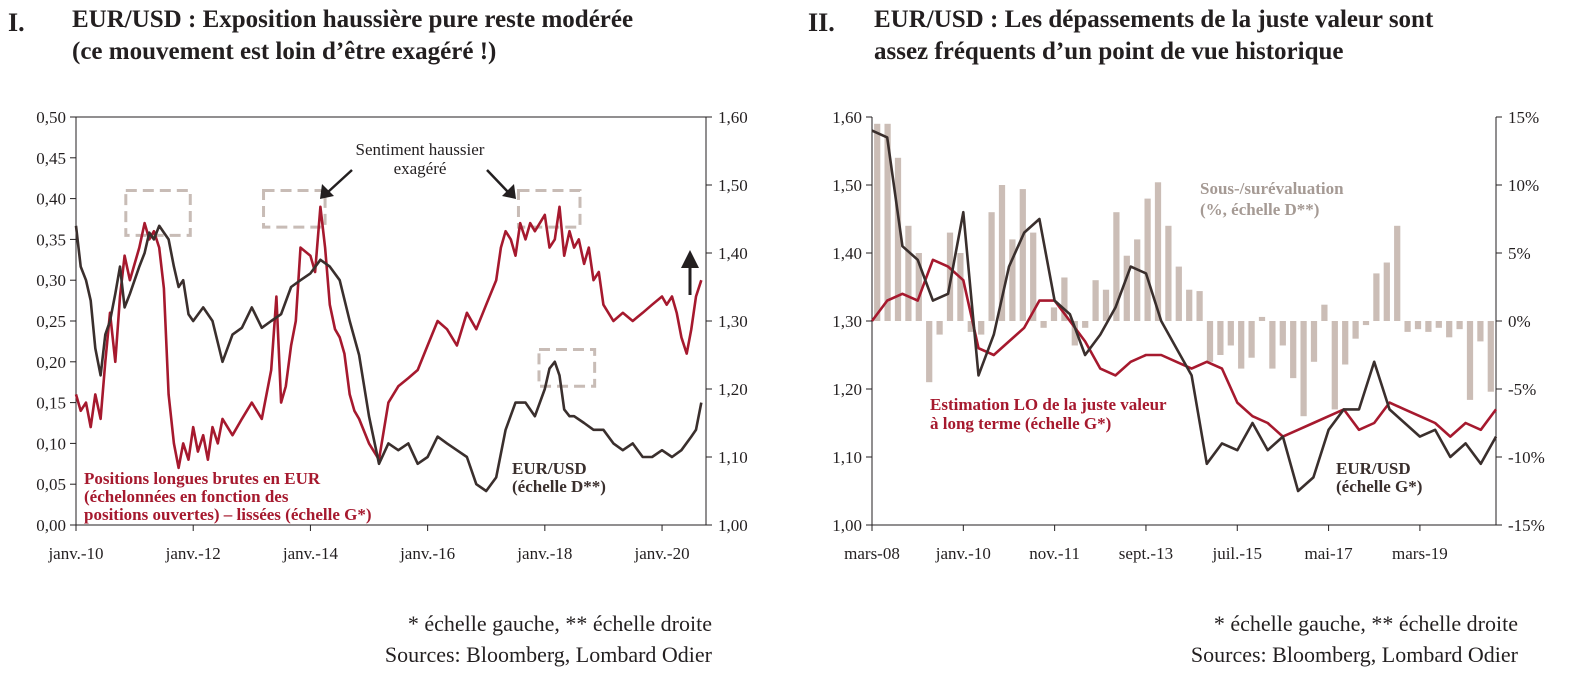  Describe the element at coordinates (733, 253) in the screenshot. I see `y-right-tick-label: 1,40` at that location.